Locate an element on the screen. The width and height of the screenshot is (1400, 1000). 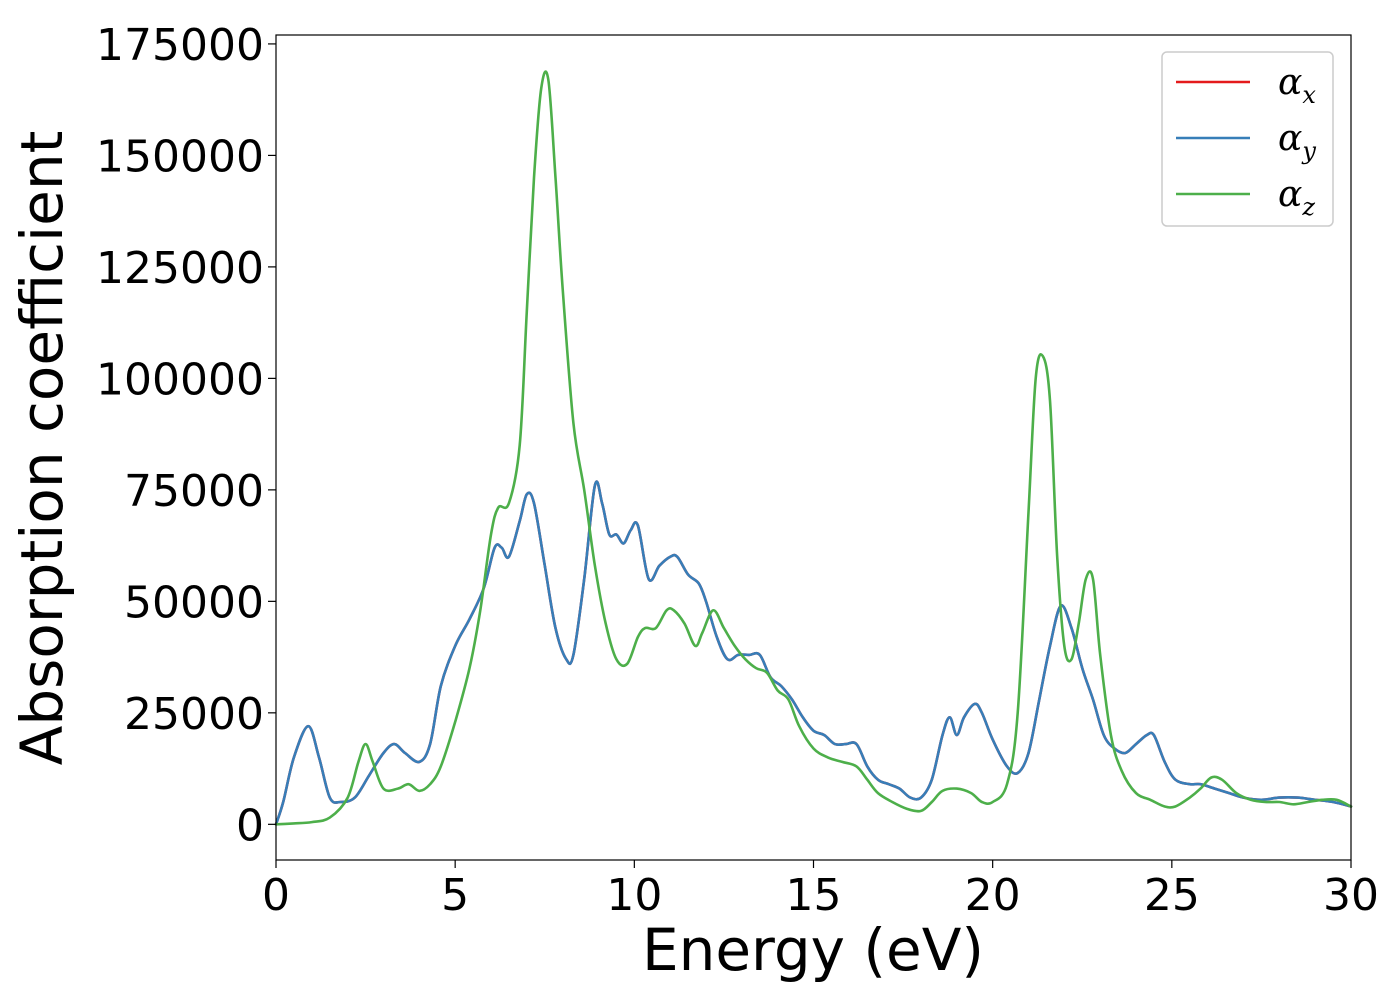
legend-subscript: x is located at coordinates (1309, 95).